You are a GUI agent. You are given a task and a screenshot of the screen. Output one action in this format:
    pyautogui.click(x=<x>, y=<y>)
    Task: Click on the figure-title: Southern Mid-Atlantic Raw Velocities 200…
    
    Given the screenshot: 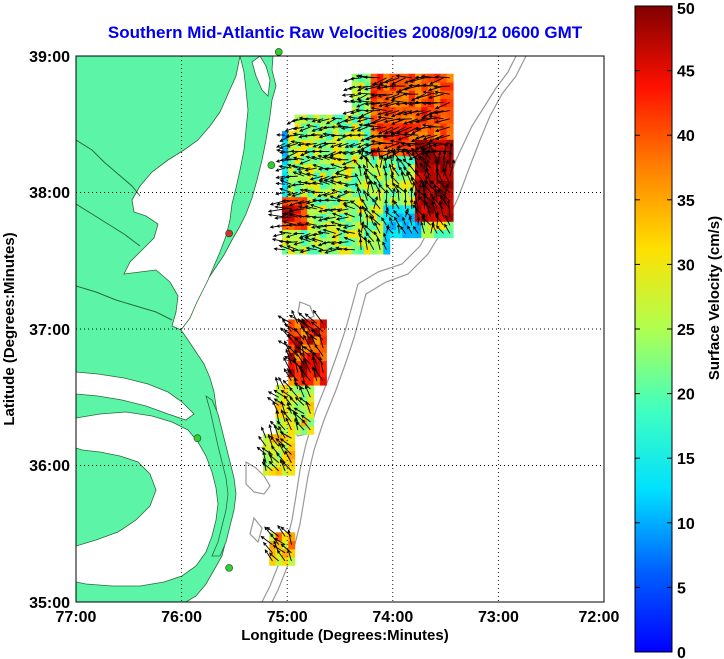 What is the action you would take?
    pyautogui.click(x=345, y=32)
    